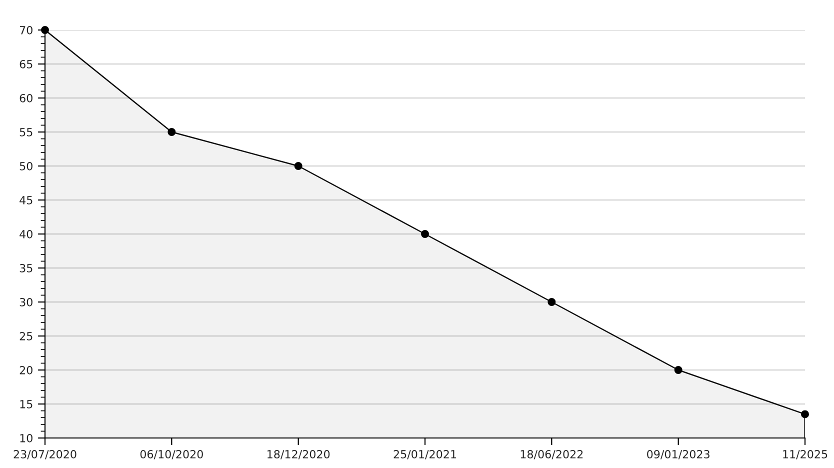 This screenshot has height=468, width=834. Describe the element at coordinates (26, 302) in the screenshot. I see `y-tick-label: 30` at that location.